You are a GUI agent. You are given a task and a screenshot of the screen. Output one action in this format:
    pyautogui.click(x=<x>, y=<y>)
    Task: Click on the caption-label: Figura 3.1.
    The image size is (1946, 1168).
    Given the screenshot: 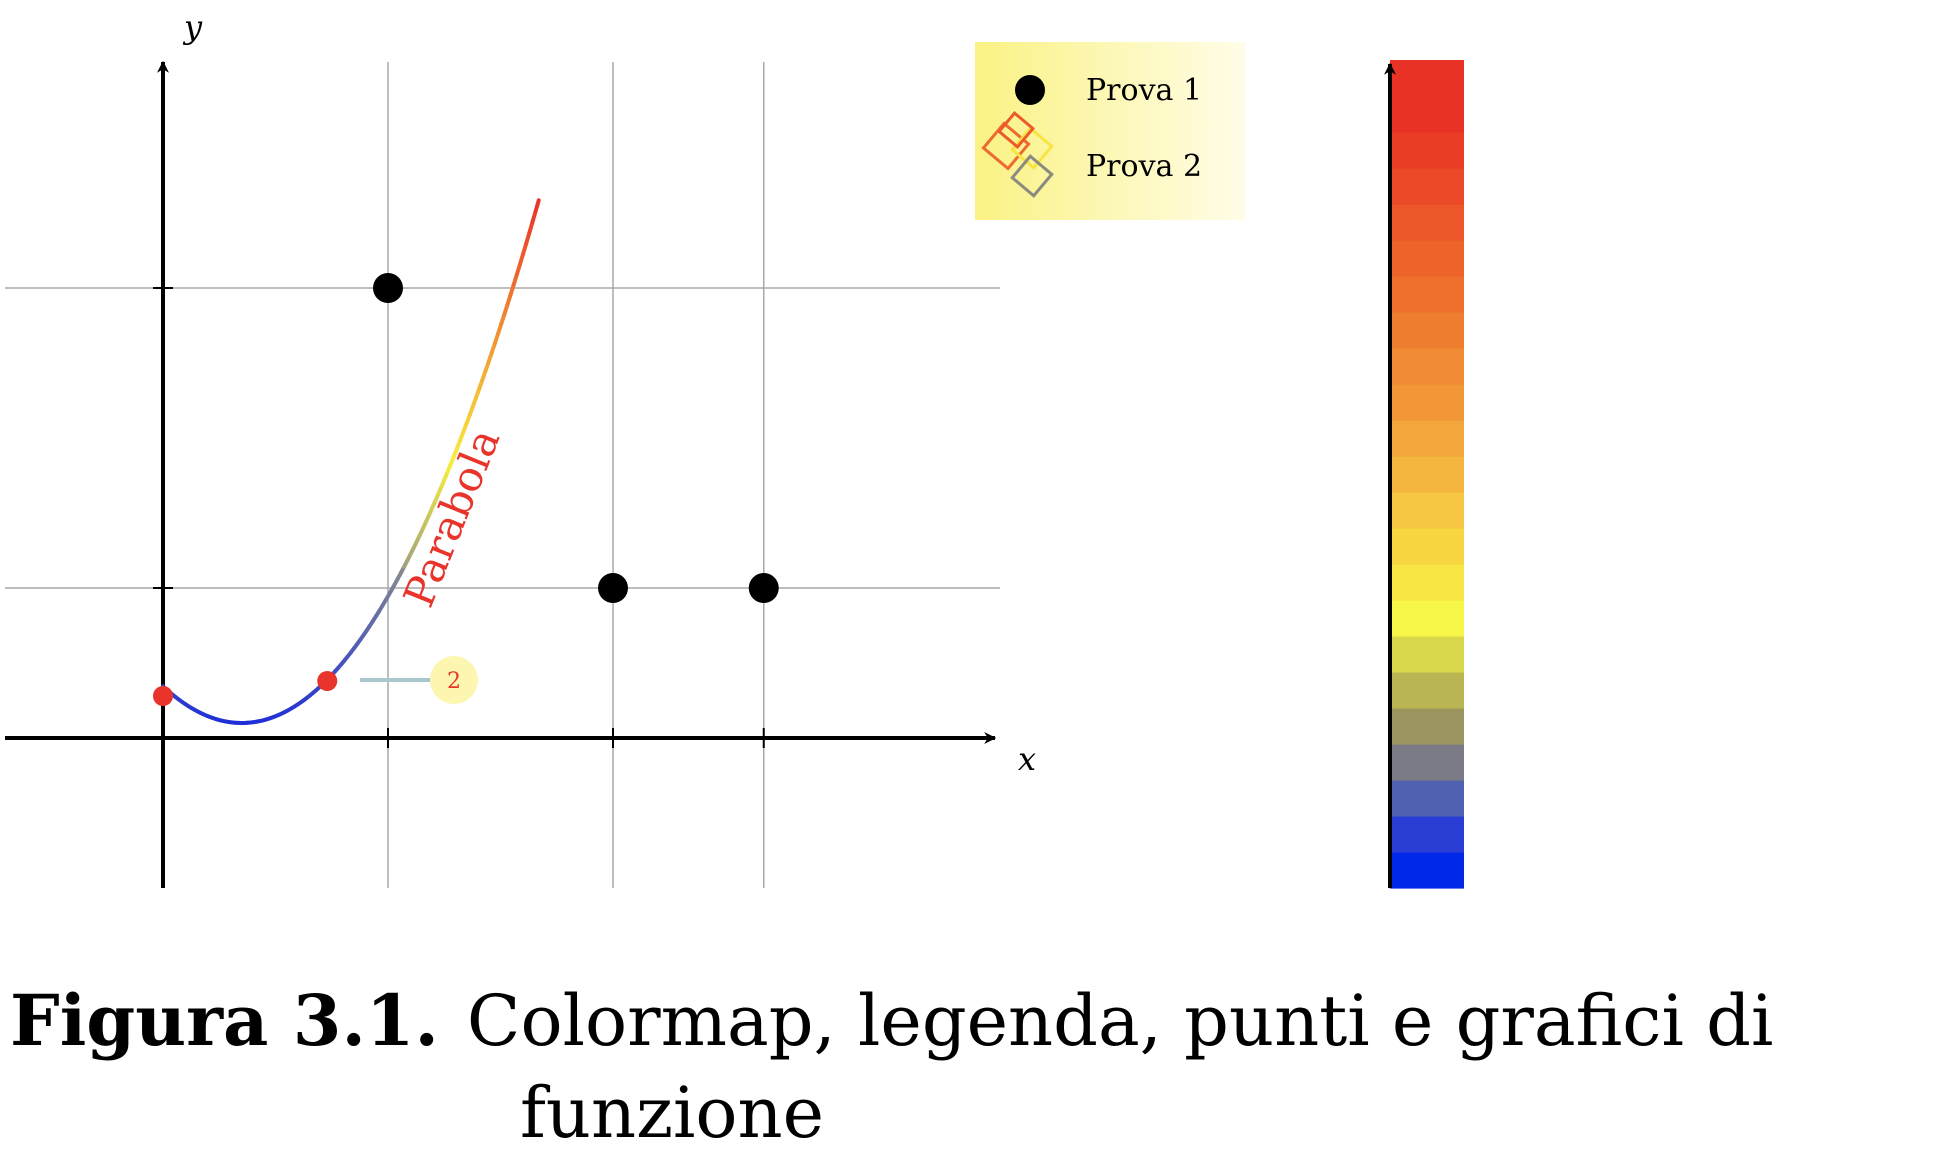 What is the action you would take?
    pyautogui.click(x=224, y=1020)
    